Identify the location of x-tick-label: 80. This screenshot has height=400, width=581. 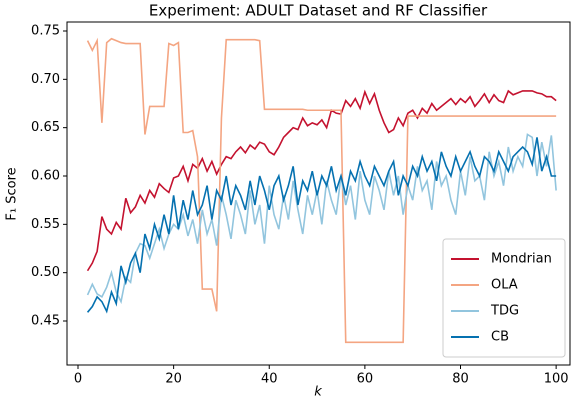
(460, 379).